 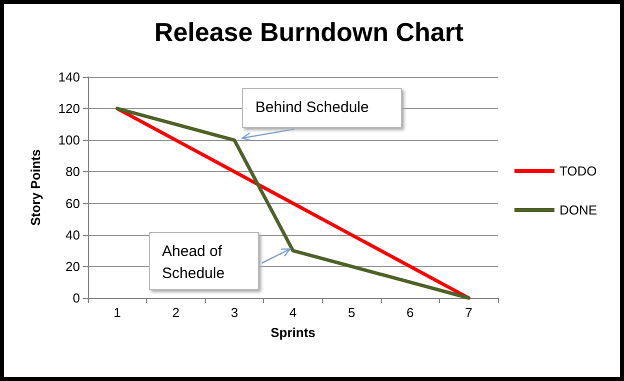 What do you see at coordinates (69, 140) in the screenshot?
I see `y-tick-label: 100` at bounding box center [69, 140].